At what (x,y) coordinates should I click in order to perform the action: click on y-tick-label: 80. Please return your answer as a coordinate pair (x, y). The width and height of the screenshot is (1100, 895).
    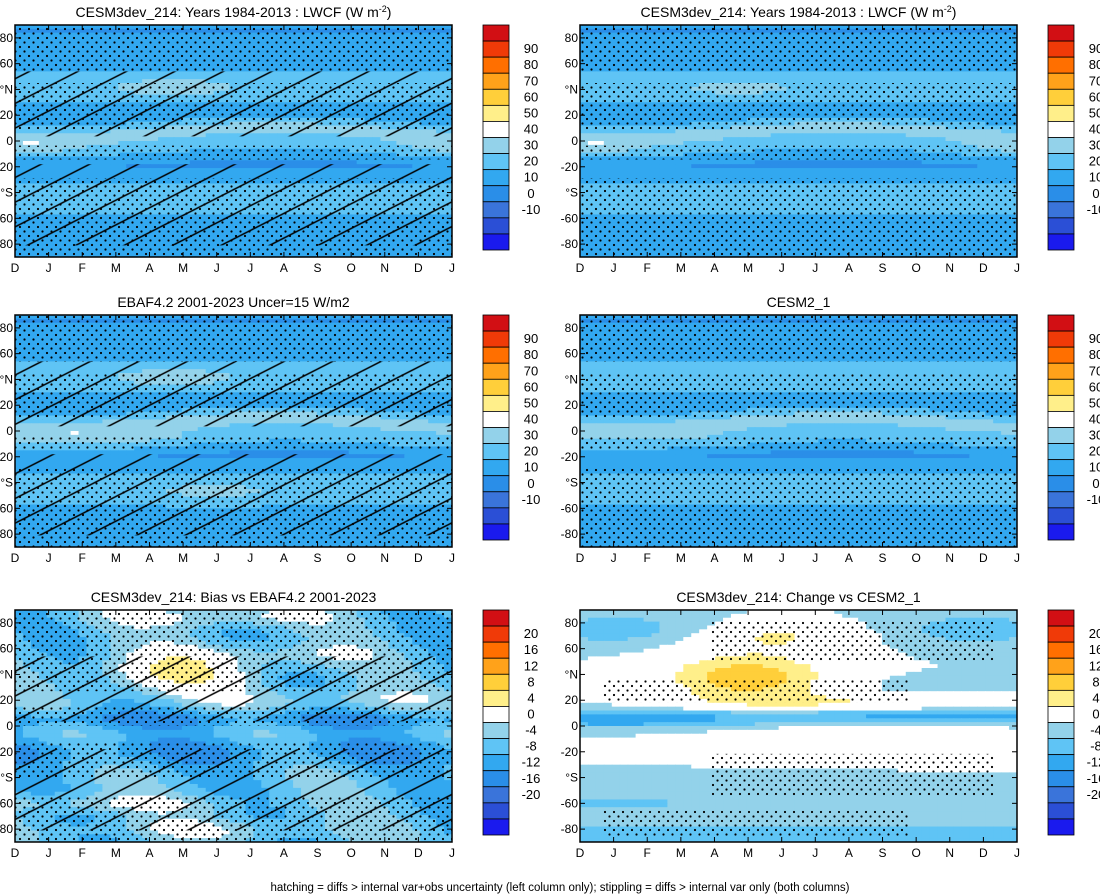
    Looking at the image, I should click on (6, 38).